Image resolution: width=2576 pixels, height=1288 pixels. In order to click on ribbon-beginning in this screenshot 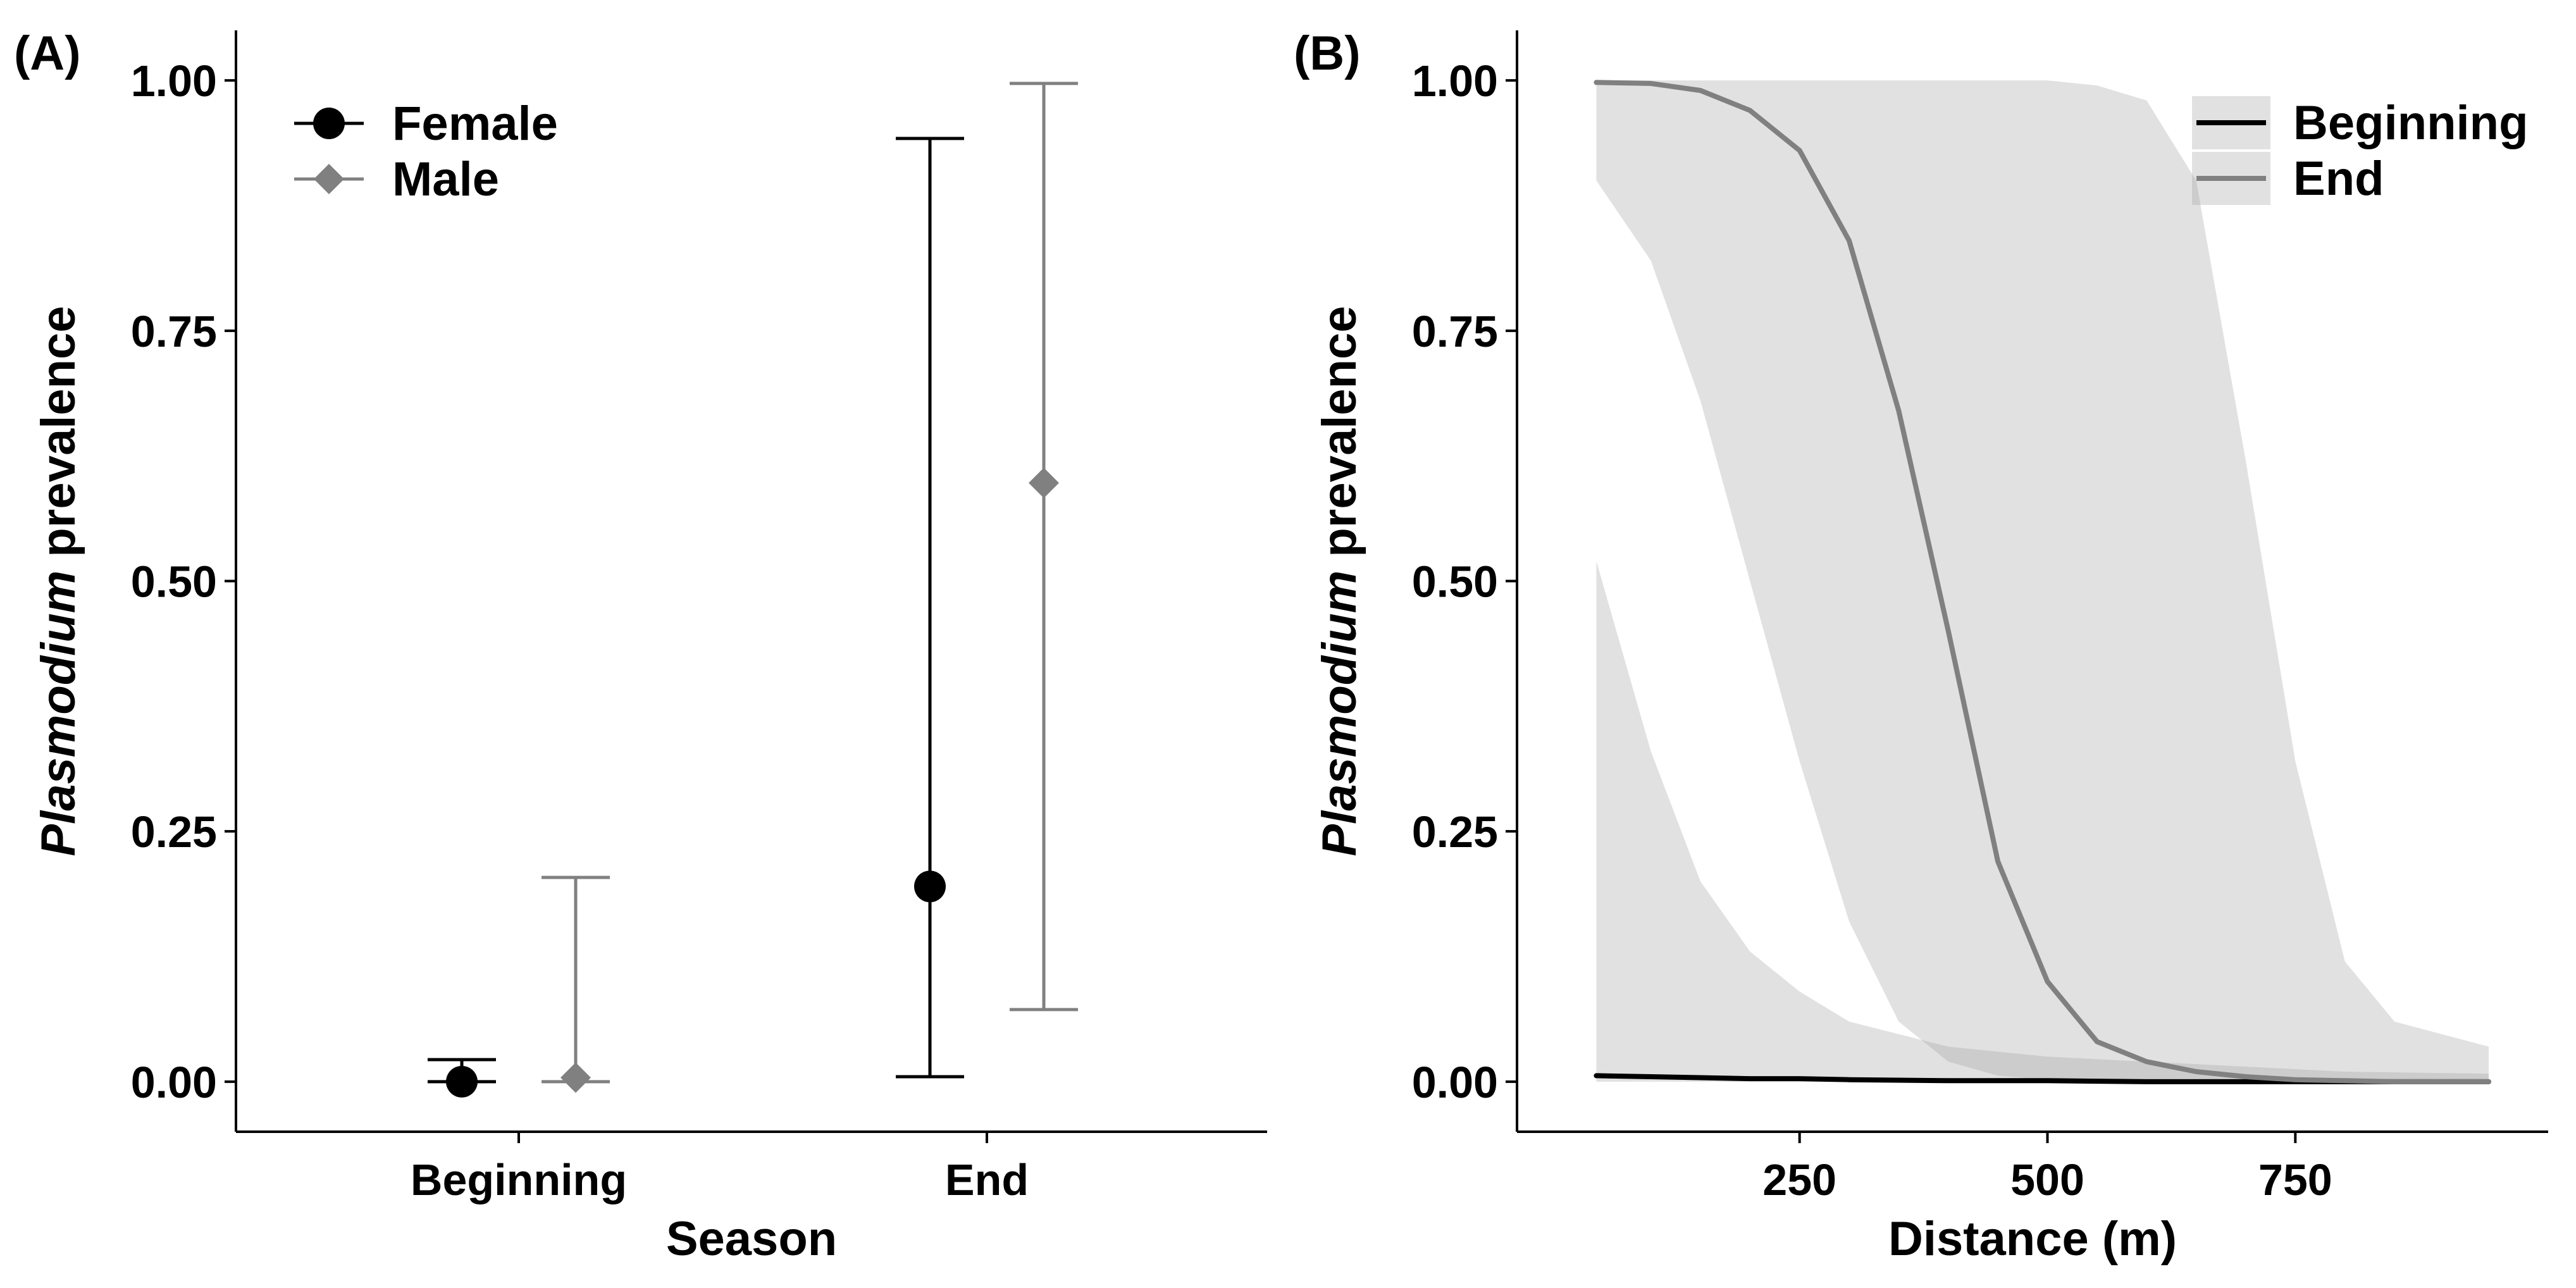, I will do `click(2042, 821)`.